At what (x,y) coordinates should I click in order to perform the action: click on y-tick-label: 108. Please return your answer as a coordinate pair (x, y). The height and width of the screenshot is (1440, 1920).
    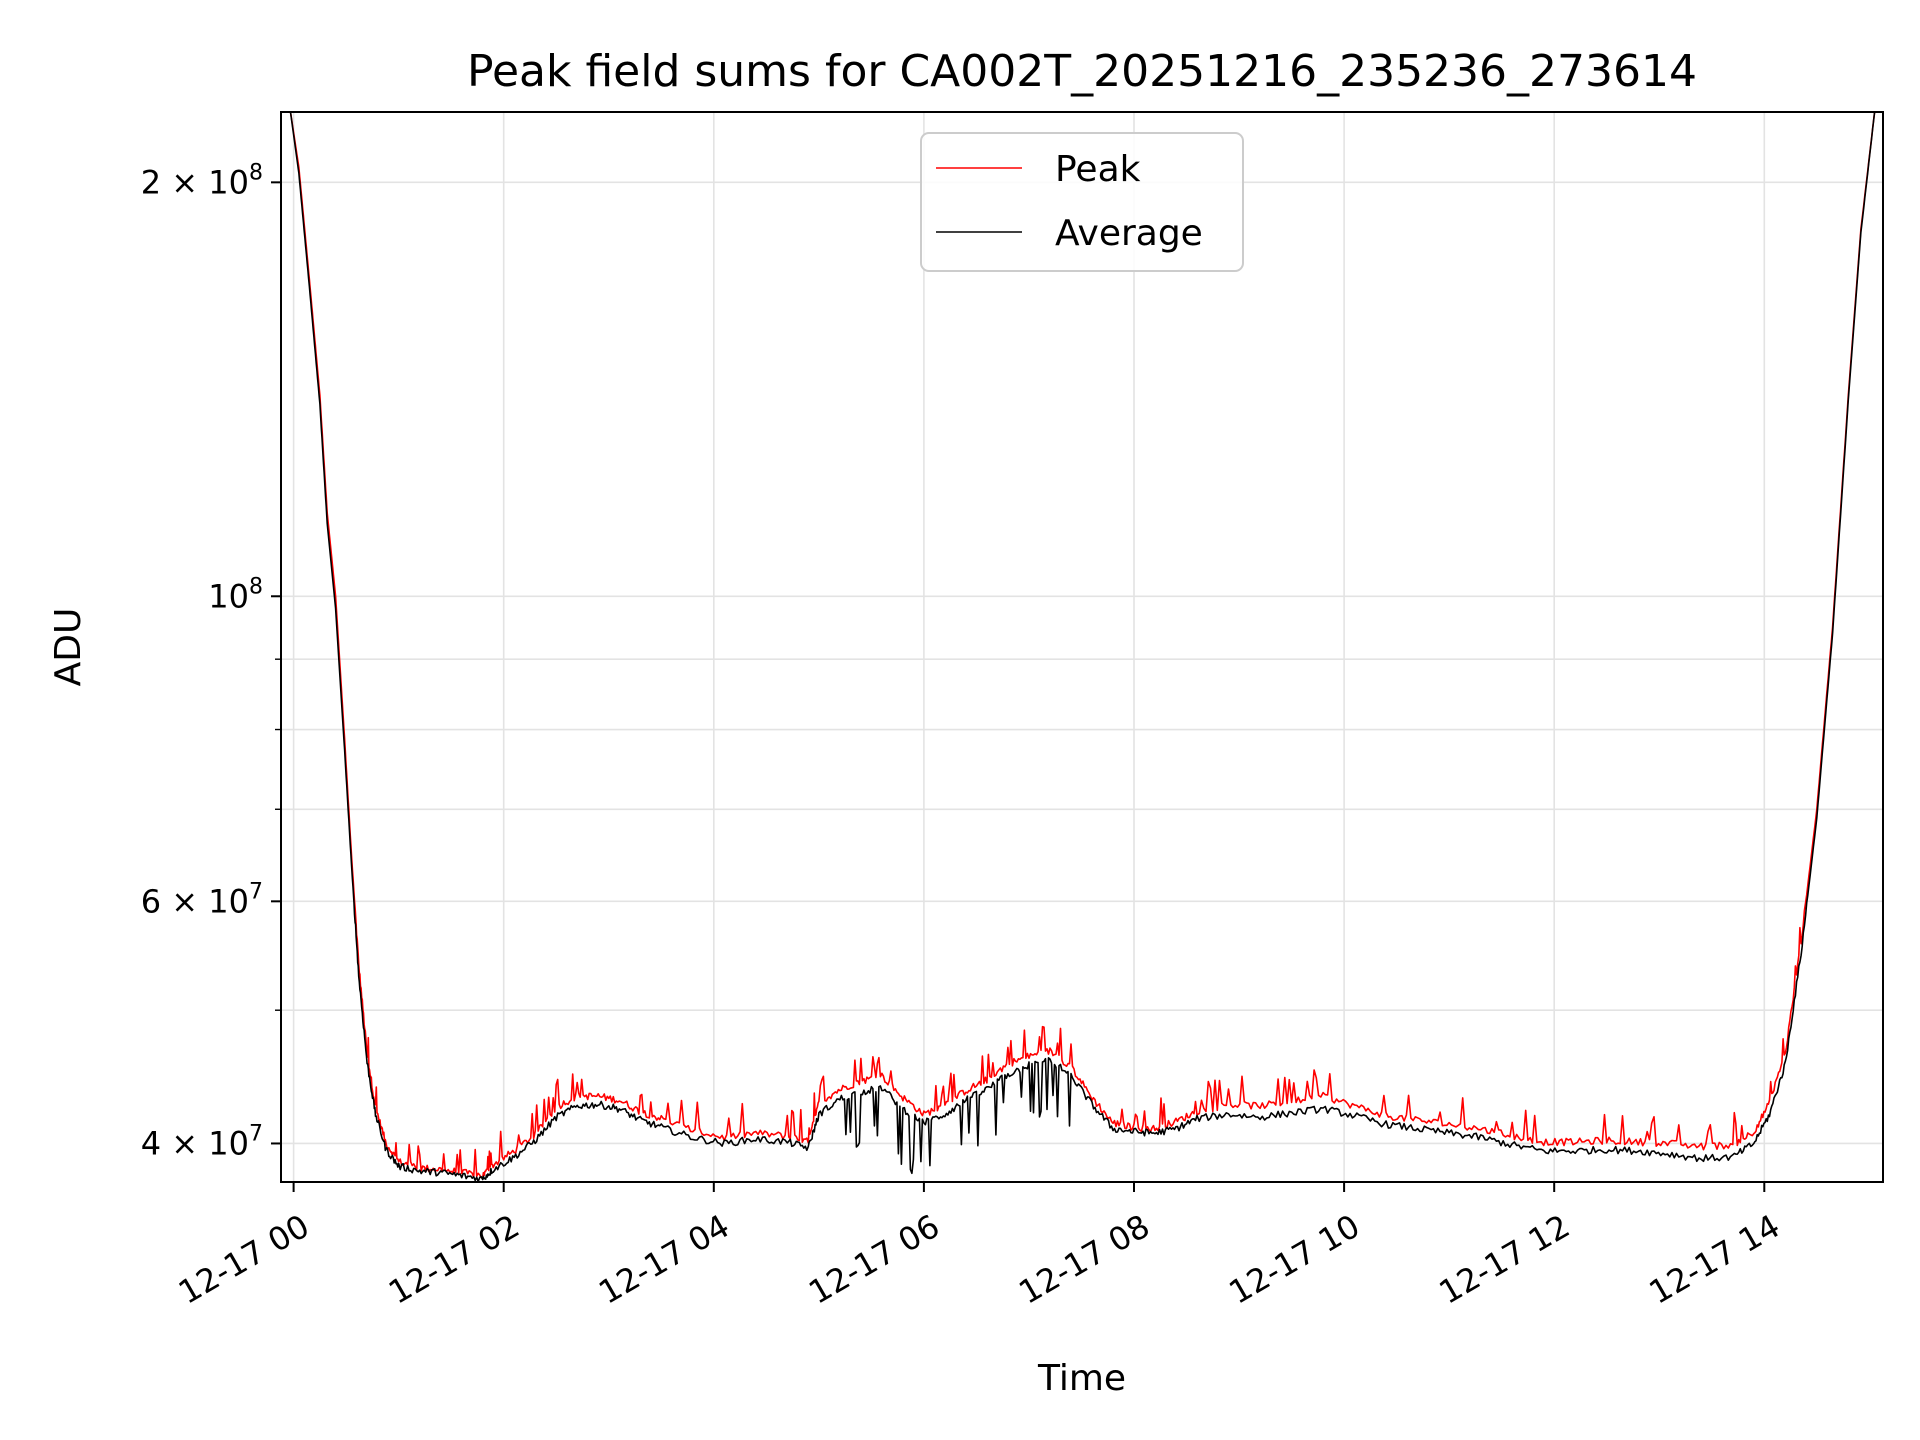
    Looking at the image, I should click on (235, 594).